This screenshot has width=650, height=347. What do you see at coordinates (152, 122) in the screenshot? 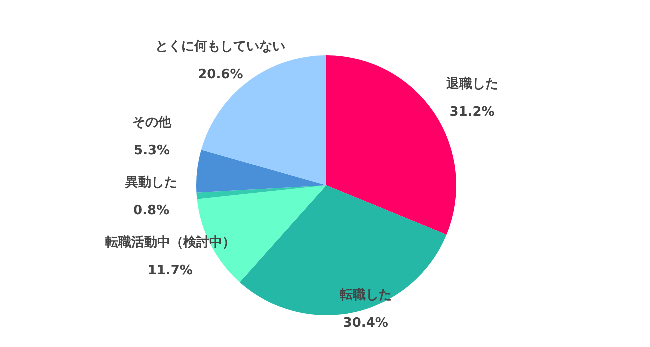
I see `slice-label: その他` at bounding box center [152, 122].